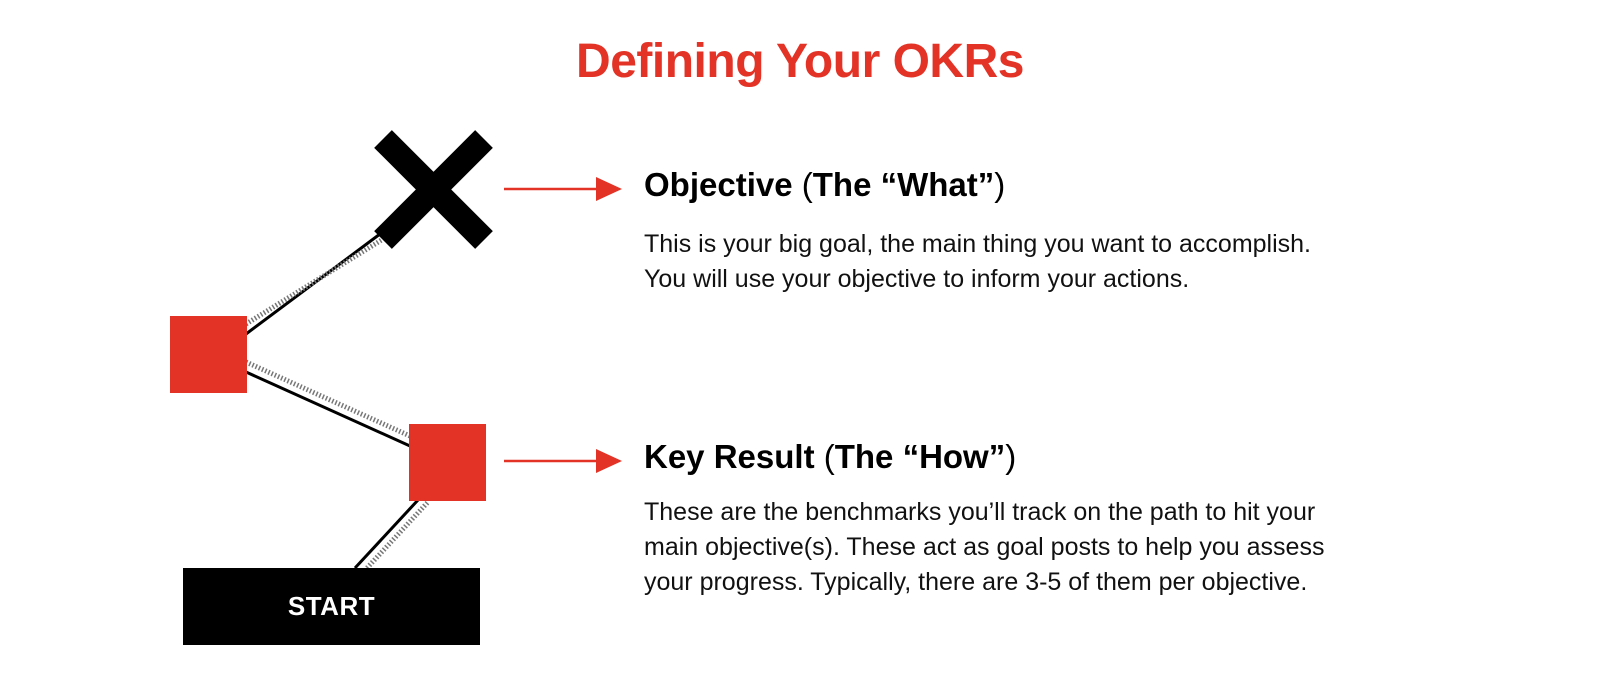 The height and width of the screenshot is (684, 1600). What do you see at coordinates (1000, 184) in the screenshot?
I see `objective-heading-paren-close: )` at bounding box center [1000, 184].